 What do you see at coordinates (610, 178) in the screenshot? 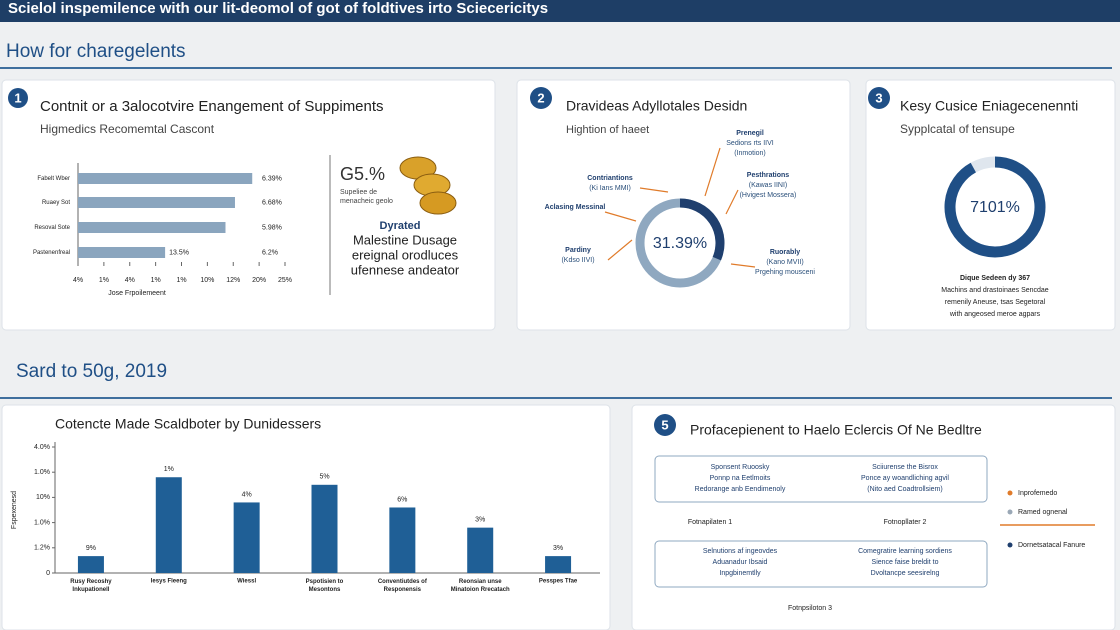
I see `callout-text: Contriantions` at bounding box center [610, 178].